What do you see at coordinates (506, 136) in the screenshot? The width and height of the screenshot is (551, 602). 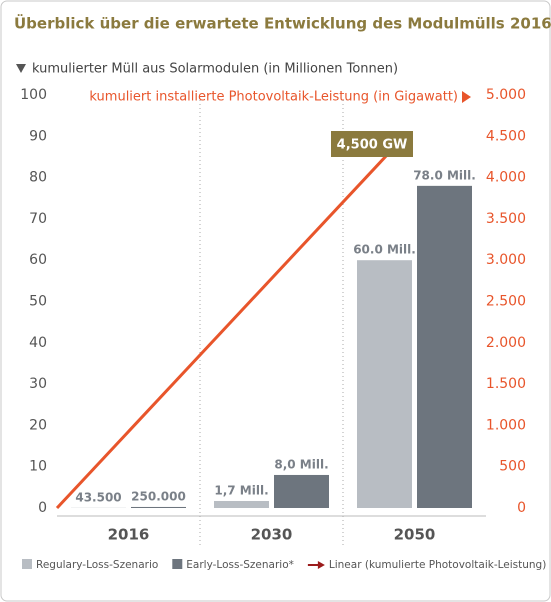 I see `y2-tick-label: 4.500` at bounding box center [506, 136].